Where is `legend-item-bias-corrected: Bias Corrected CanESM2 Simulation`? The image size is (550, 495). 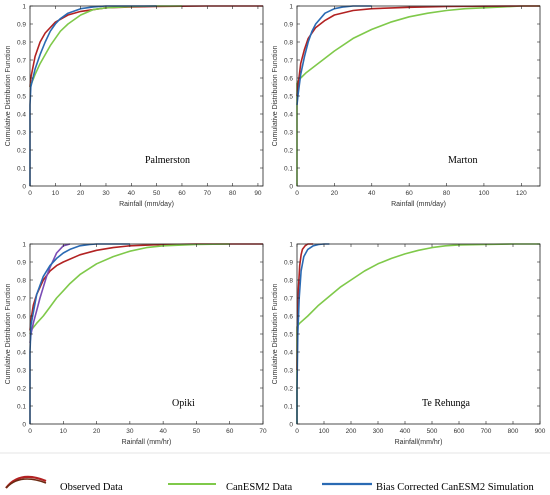 legend-item-bias-corrected: Bias Corrected CanESM2 Simulation is located at coordinates (428, 487).